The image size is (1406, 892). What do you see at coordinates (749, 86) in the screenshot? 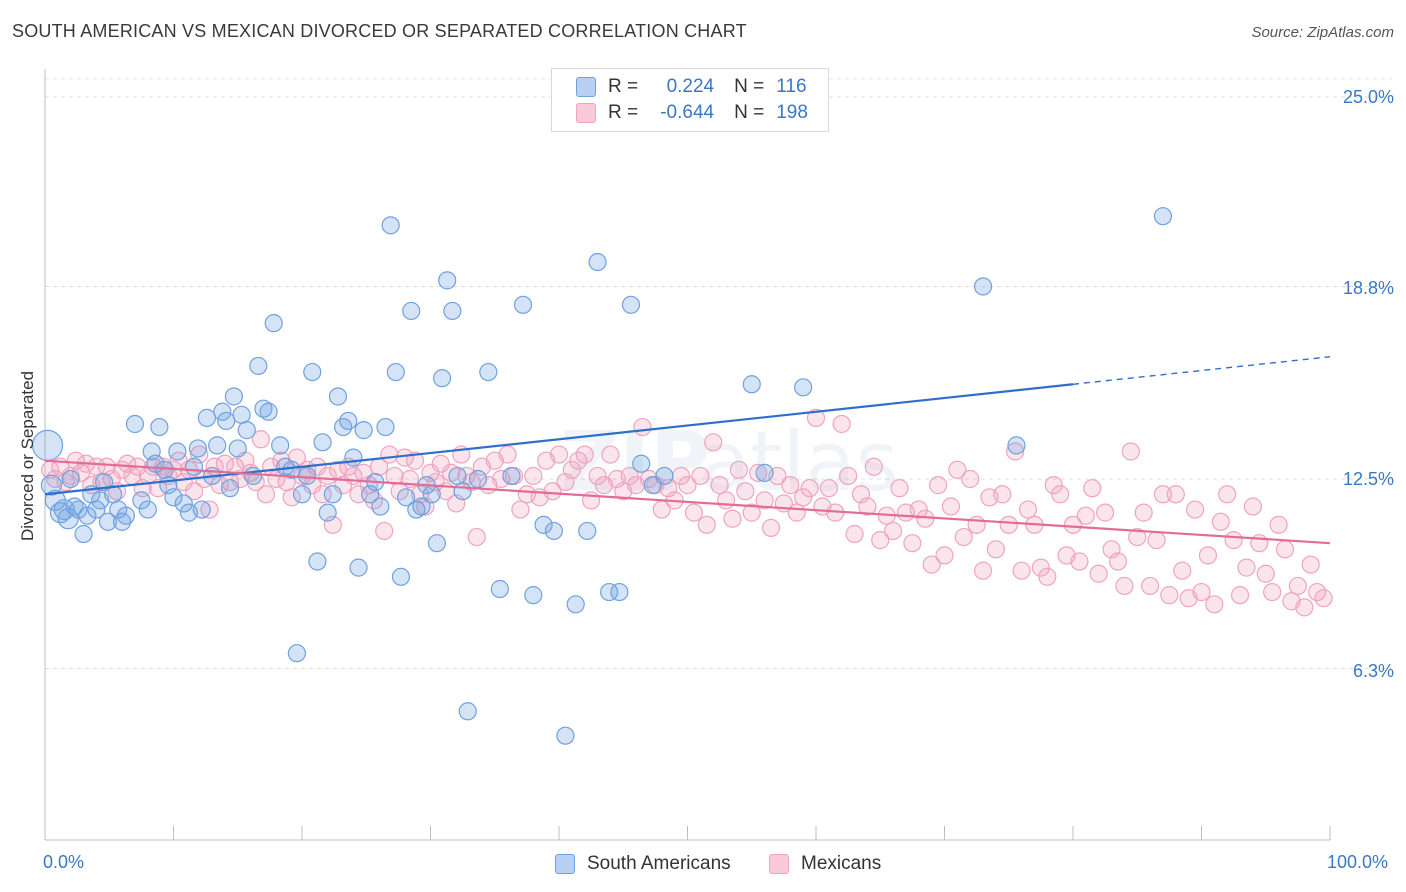
I see `n-label: N =` at bounding box center [749, 86].